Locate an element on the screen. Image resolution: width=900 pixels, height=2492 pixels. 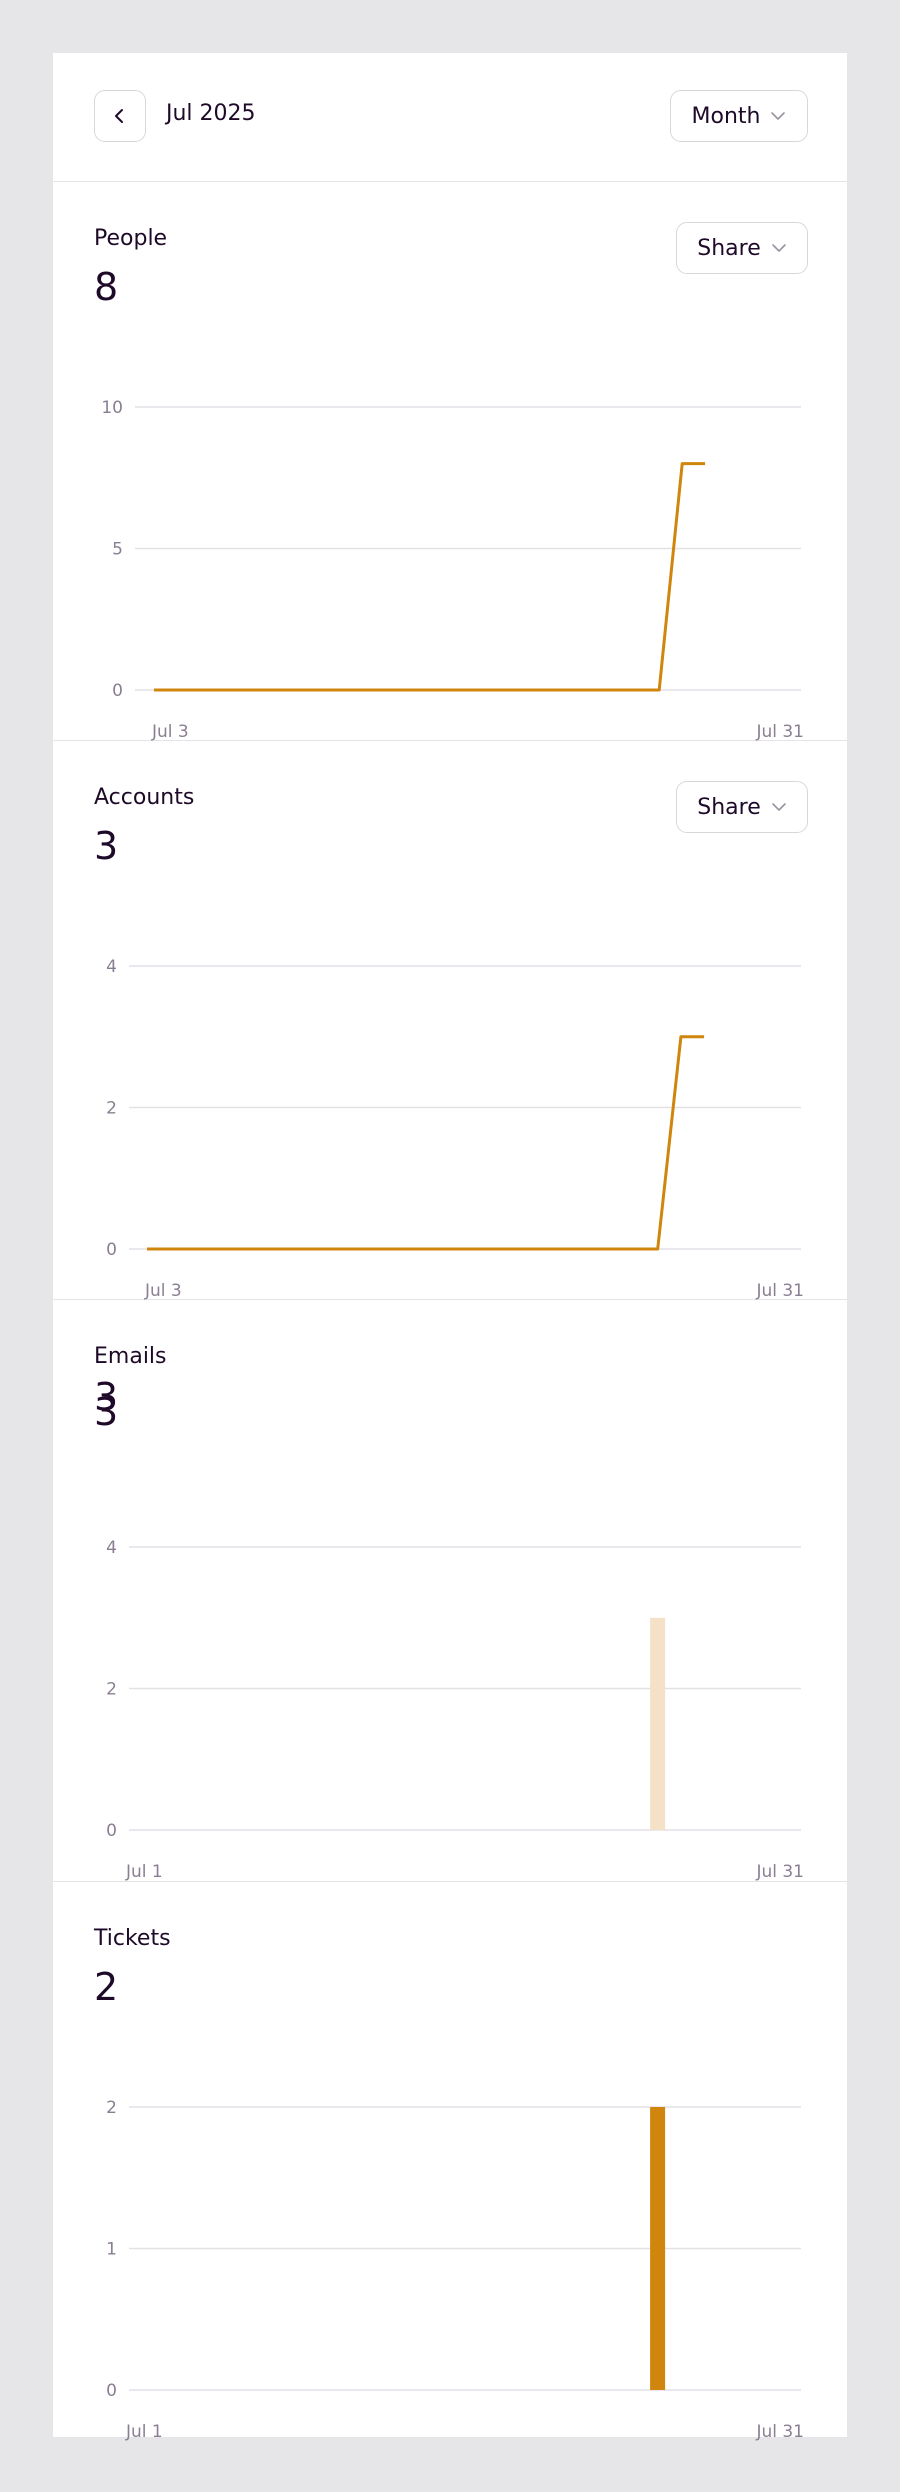
panel-value-overlap: 3 is located at coordinates (106, 1397).